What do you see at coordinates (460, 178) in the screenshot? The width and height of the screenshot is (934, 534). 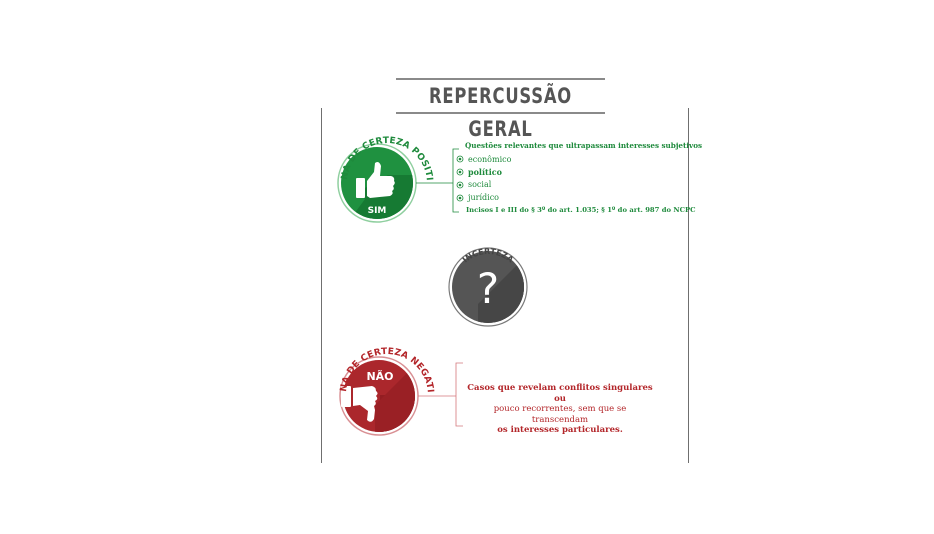 I see `bullet-icons` at bounding box center [460, 178].